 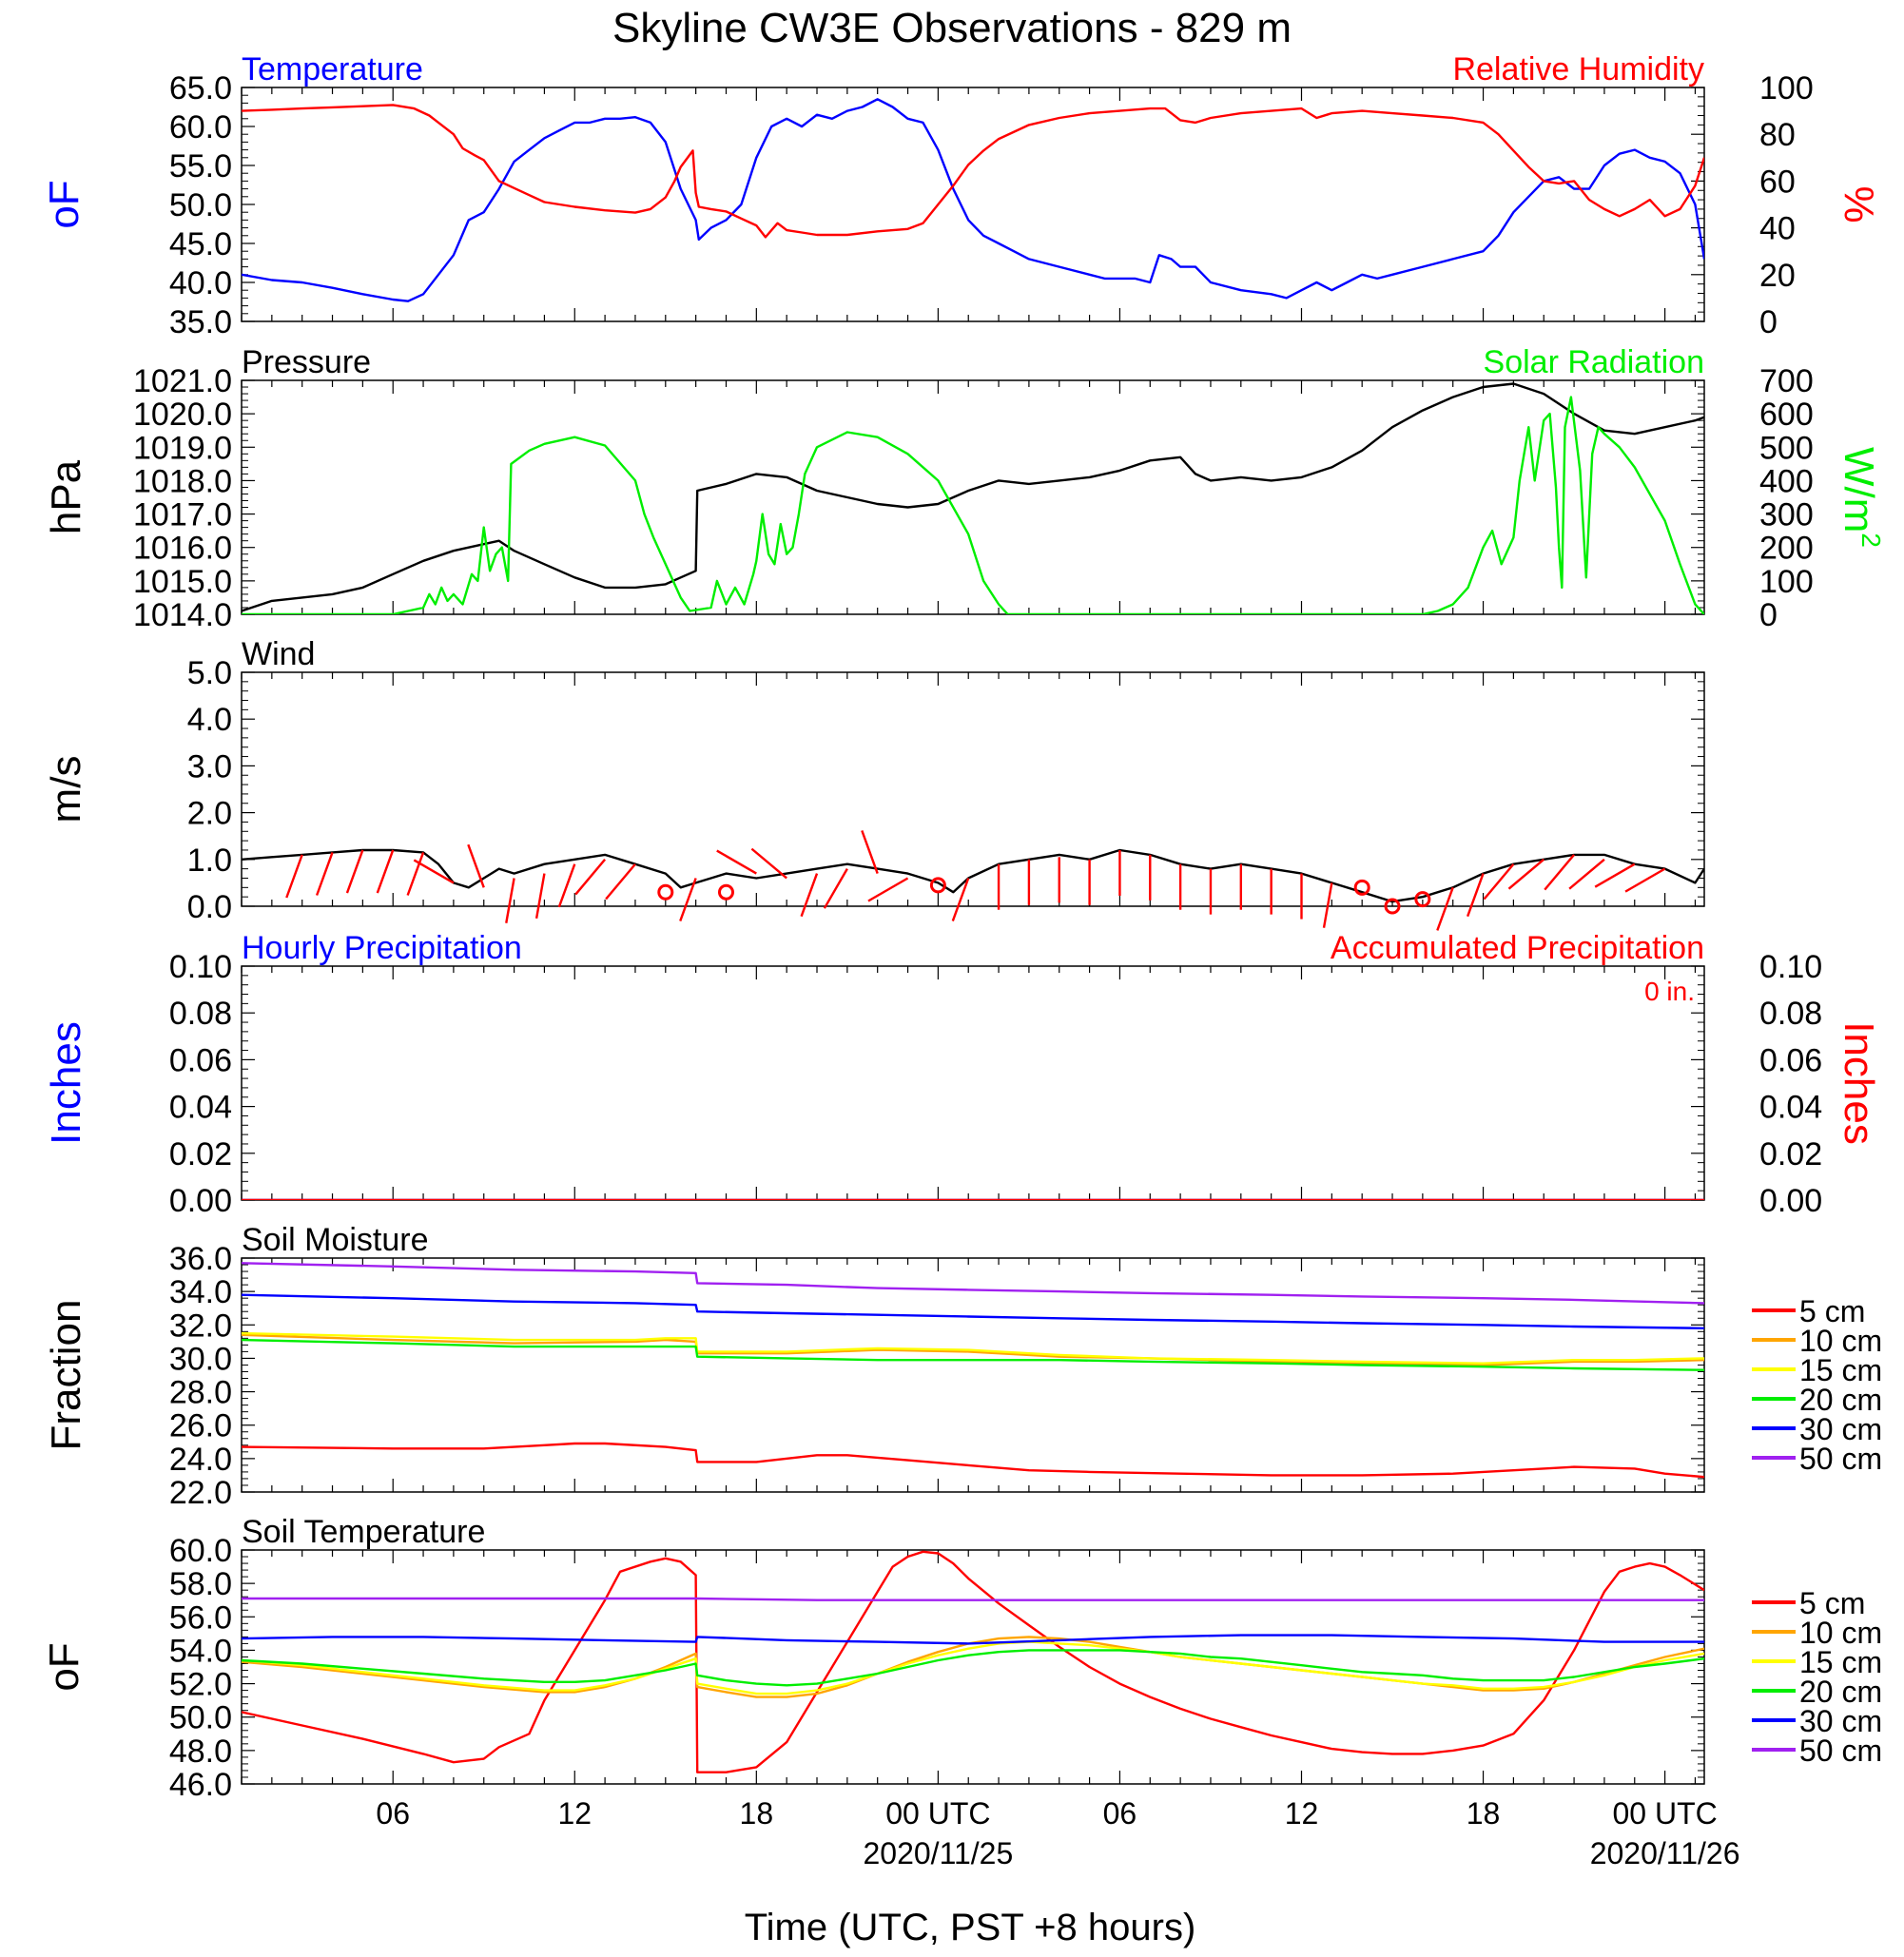 What do you see at coordinates (1840, 1633) in the screenshot?
I see `legend-label: 10 cm` at bounding box center [1840, 1633].